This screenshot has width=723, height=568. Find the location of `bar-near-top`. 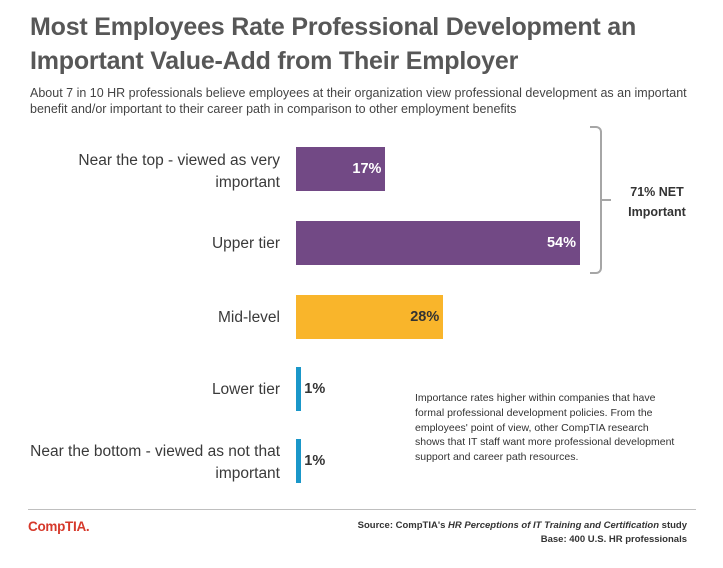

bar-near-top is located at coordinates (341, 169).